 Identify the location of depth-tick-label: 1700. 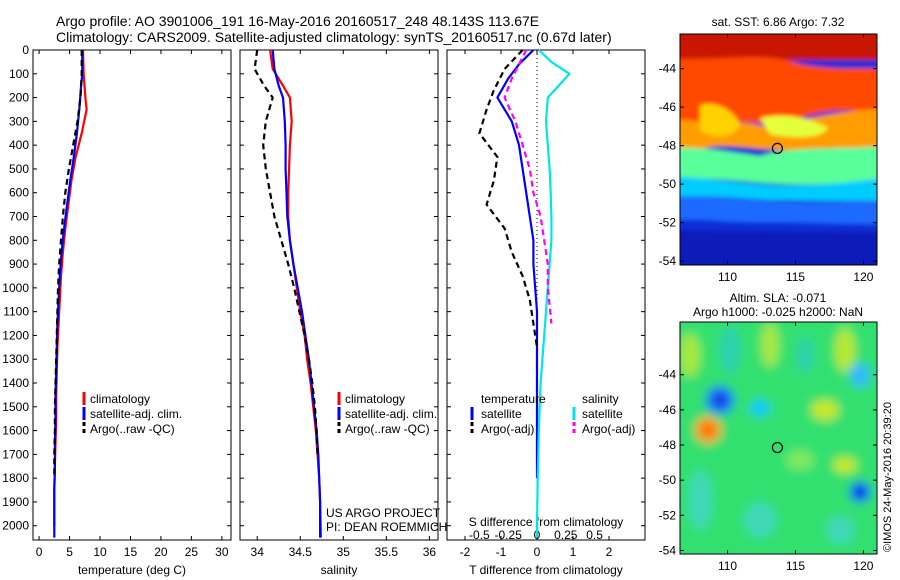
(15, 454).